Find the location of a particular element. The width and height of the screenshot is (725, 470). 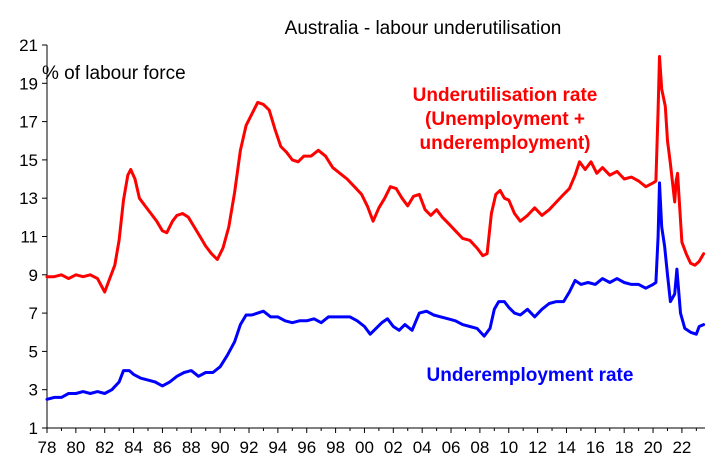

y-tick-label: 21 is located at coordinates (28, 45).